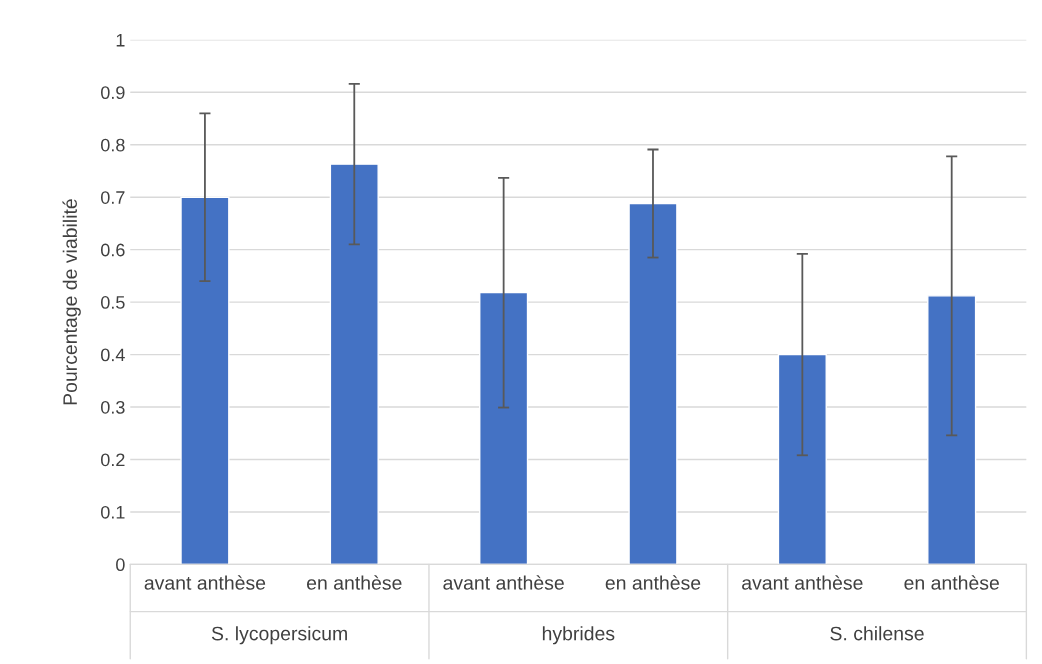  I want to click on y-tick-label: 1, so click(120, 40).